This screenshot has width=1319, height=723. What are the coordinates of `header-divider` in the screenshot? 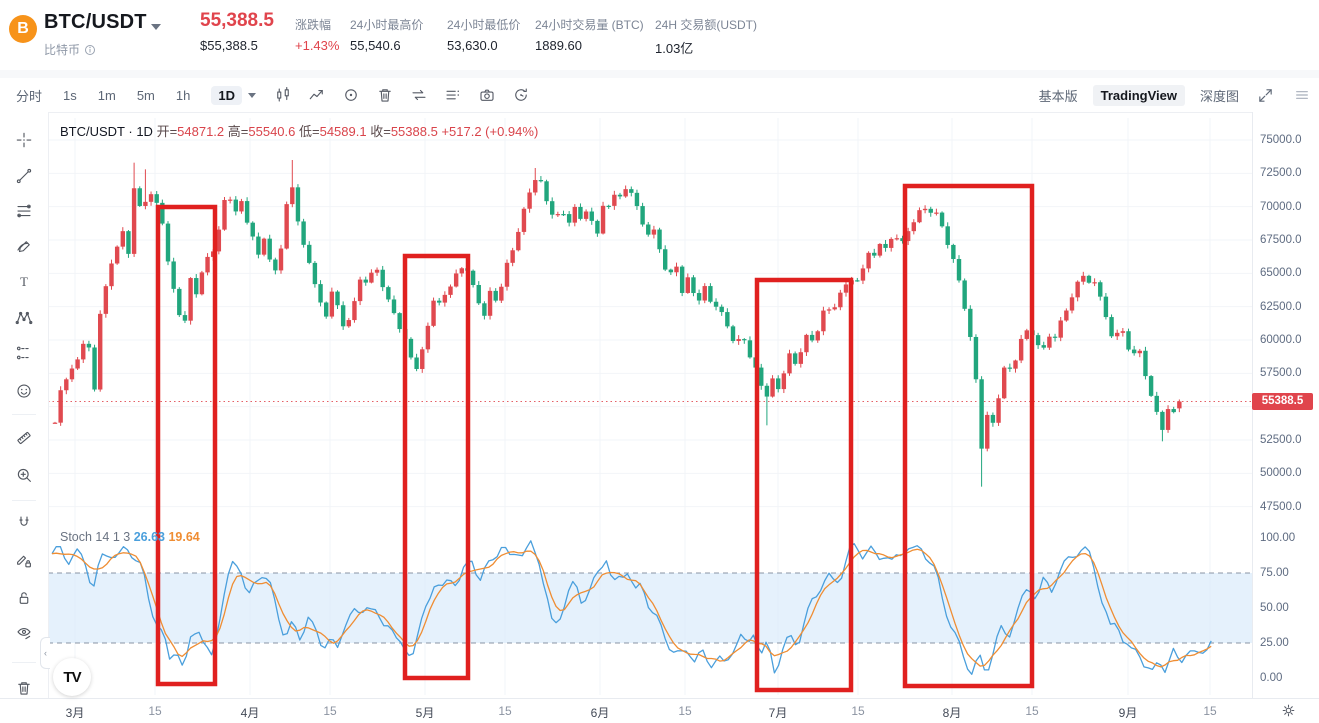 It's located at (659, 74).